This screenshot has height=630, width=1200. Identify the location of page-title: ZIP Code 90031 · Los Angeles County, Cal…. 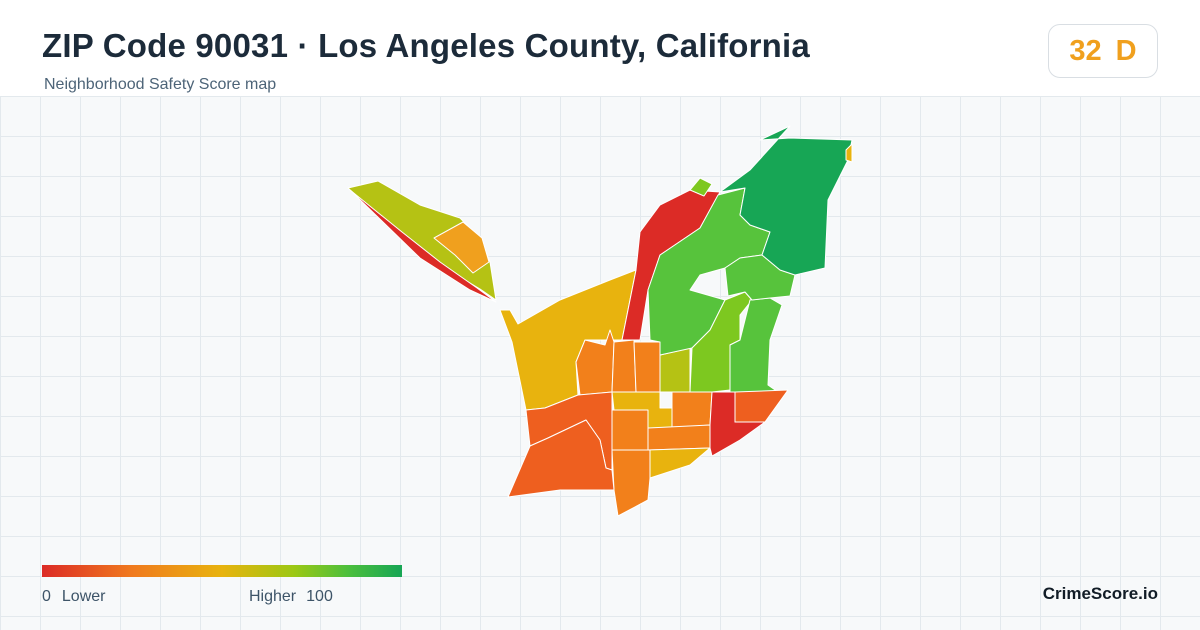
(426, 45).